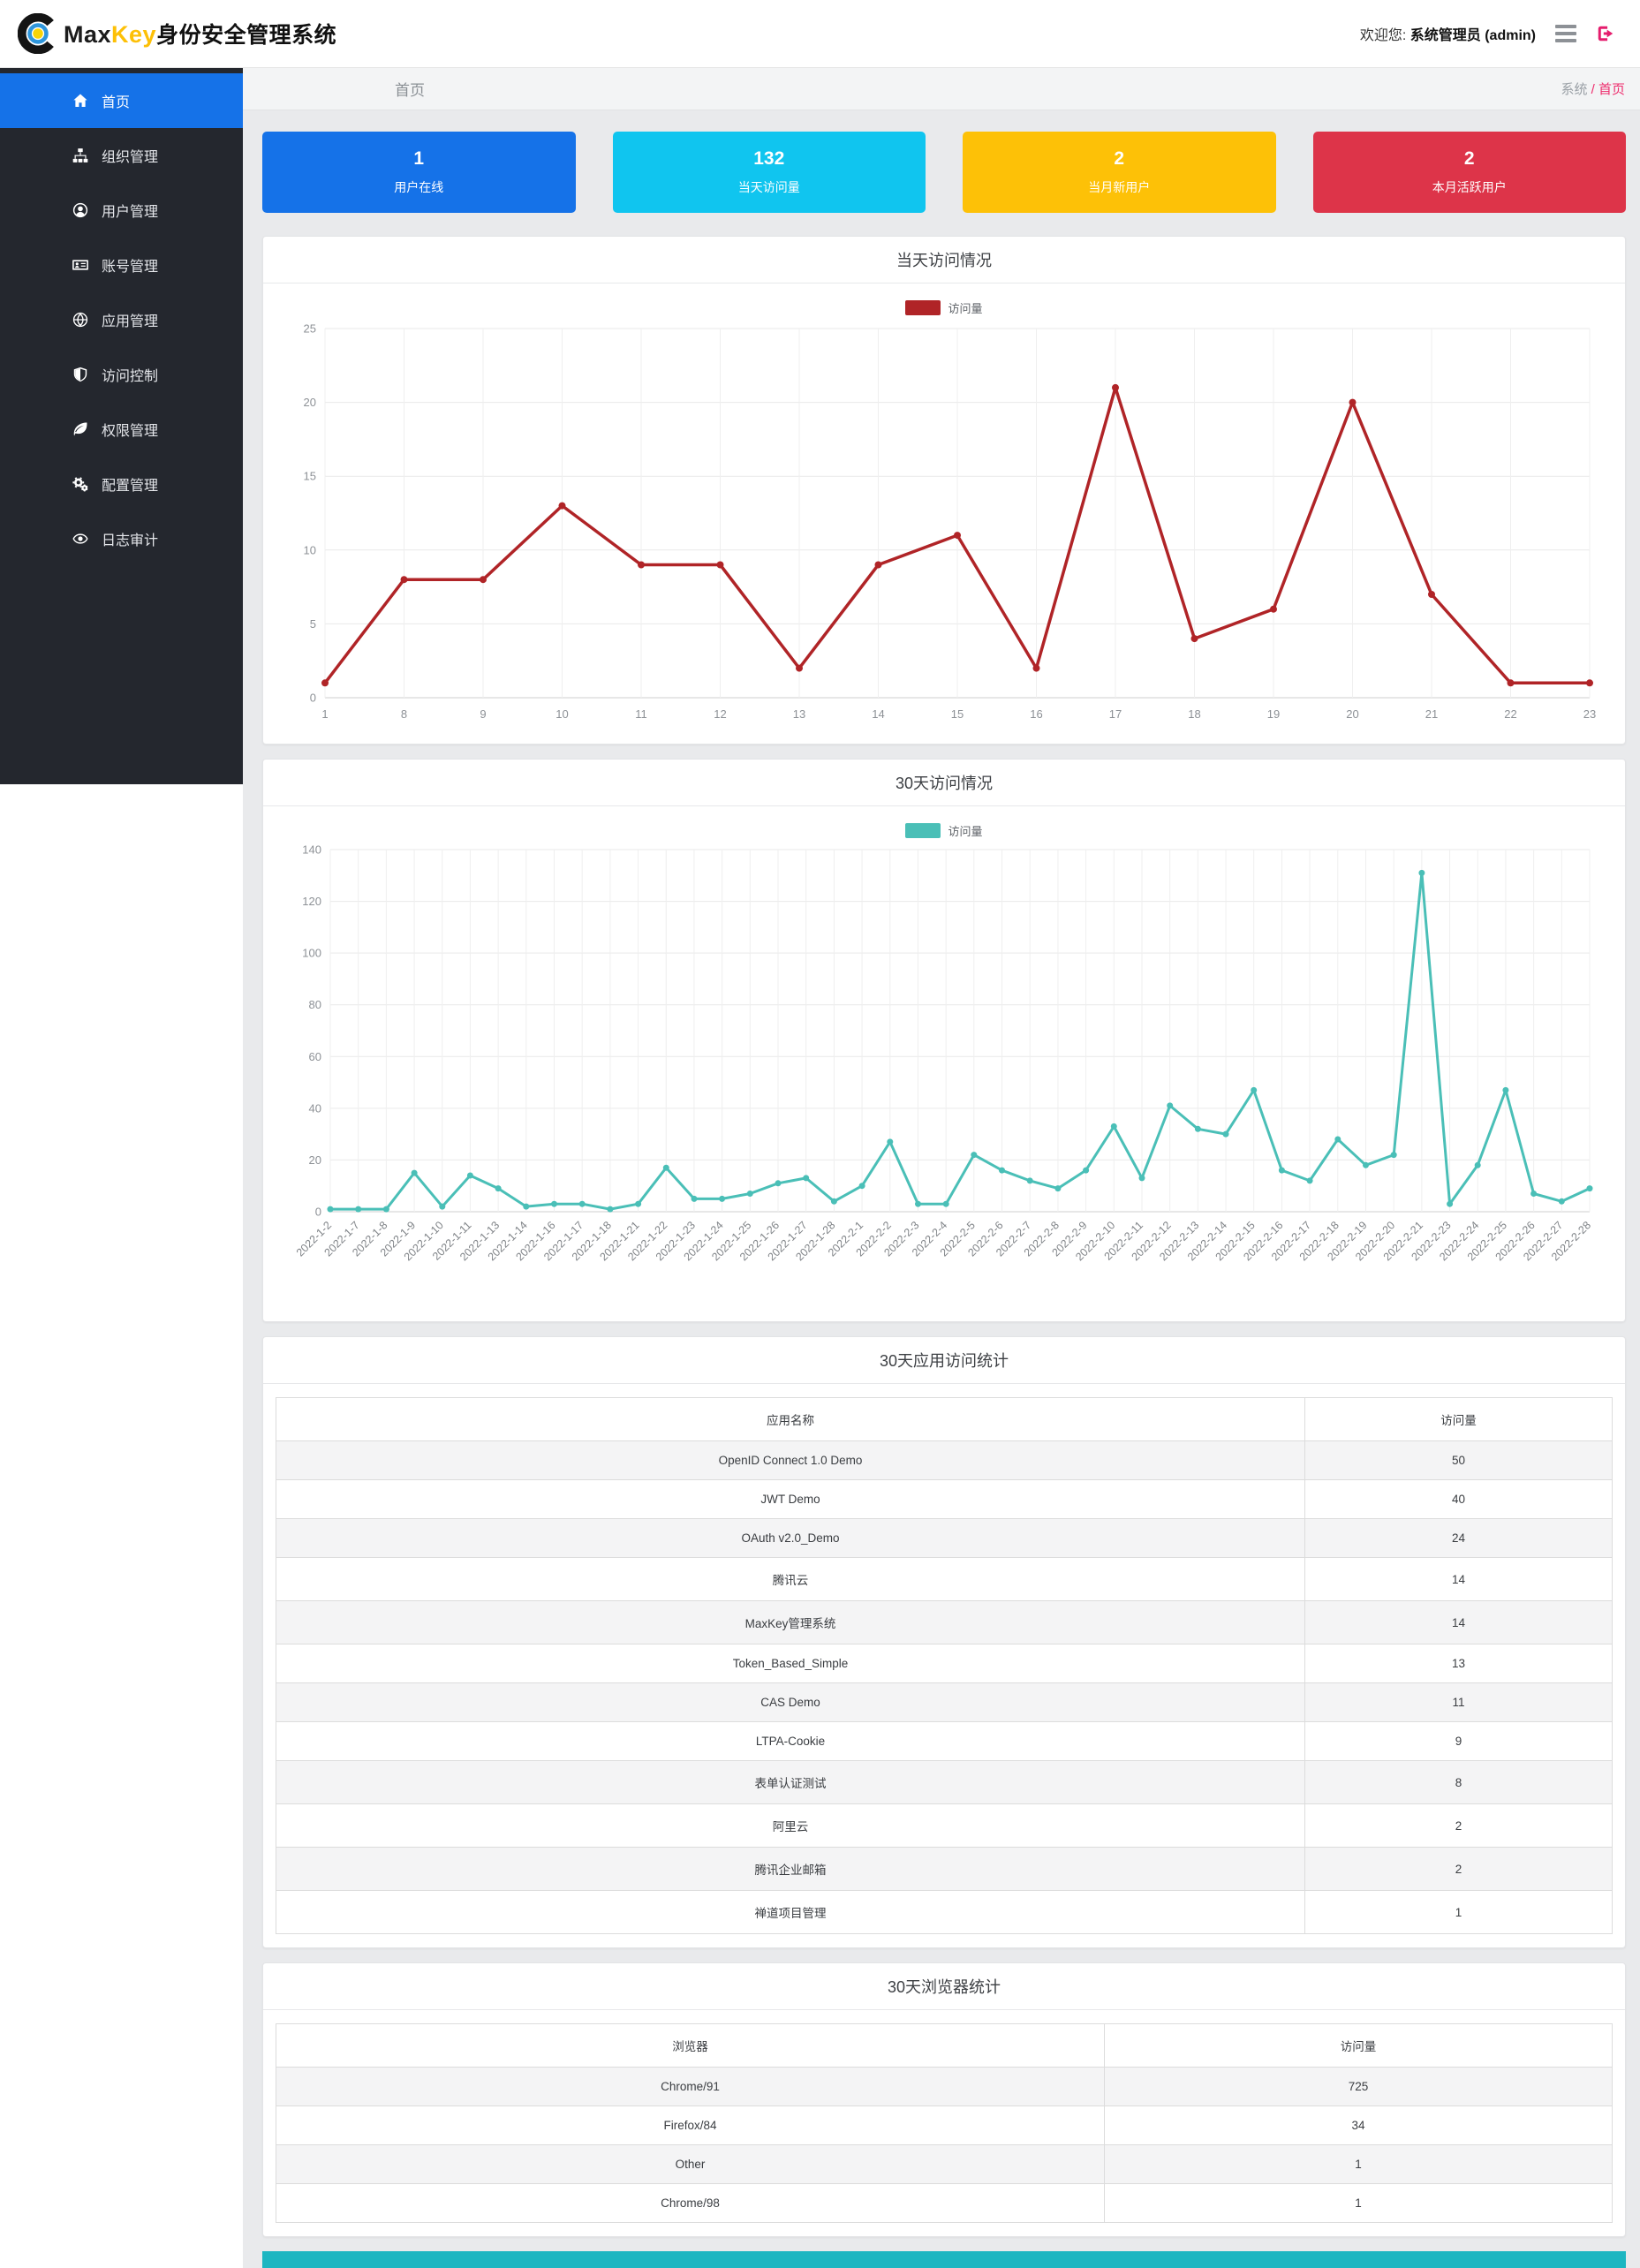 The width and height of the screenshot is (1640, 2268). I want to click on table-row: LTPA-Cookie 9, so click(944, 1741).